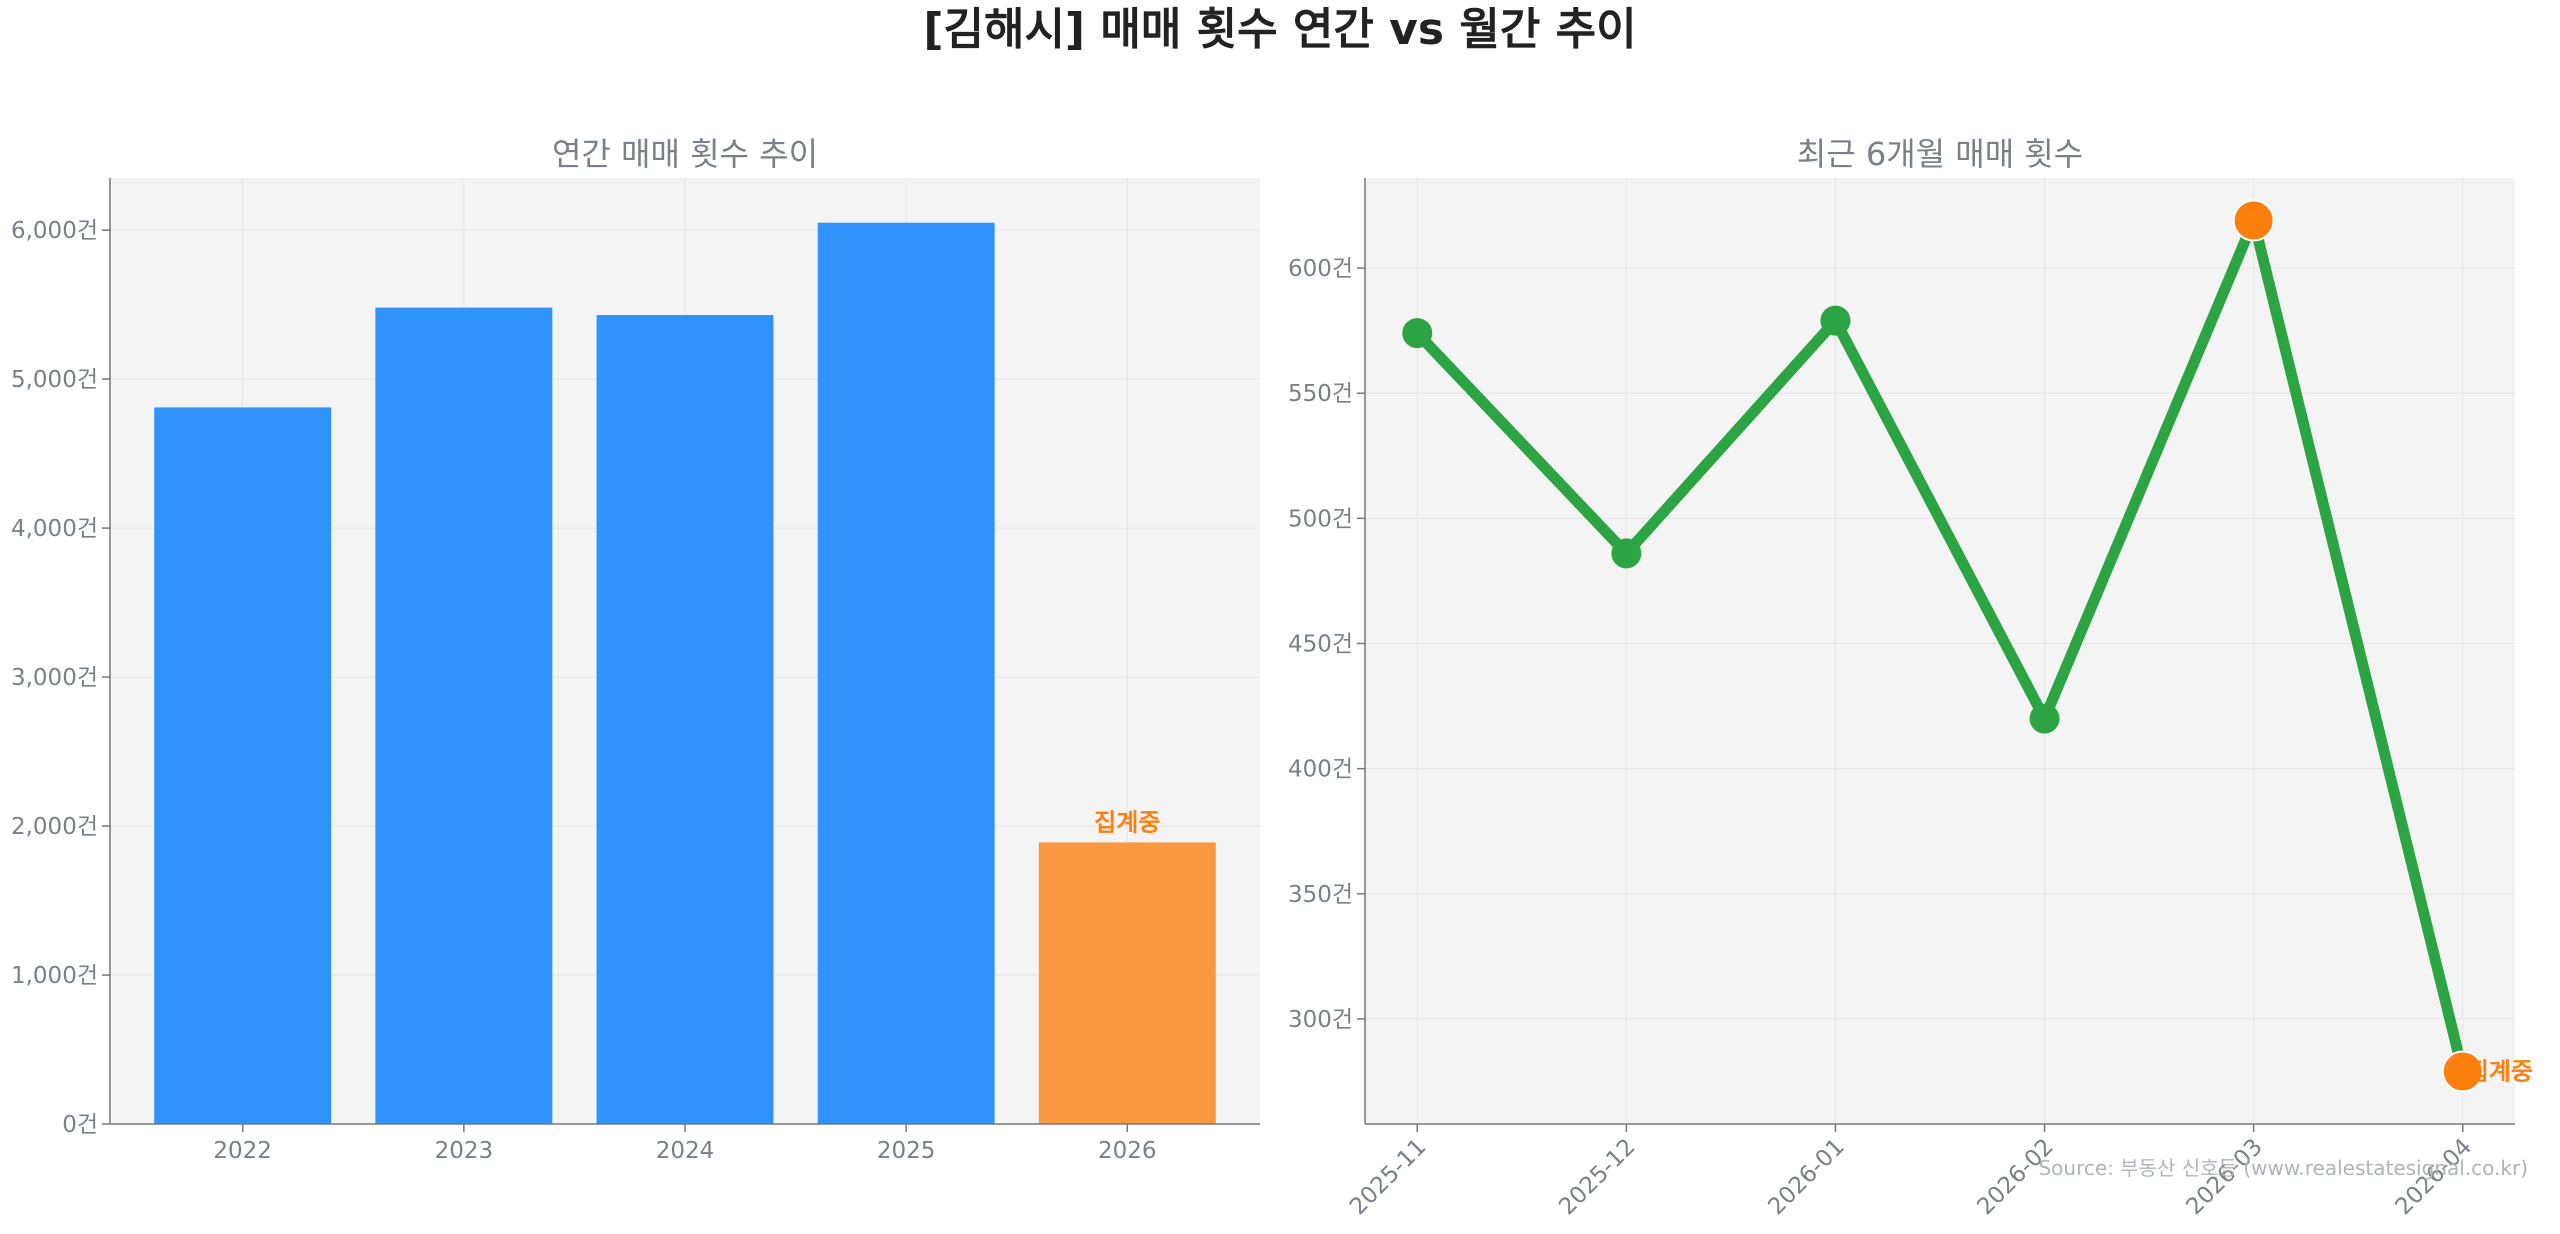 The width and height of the screenshot is (2560, 1234). What do you see at coordinates (464, 1151) in the screenshot?
I see `x-tick-label: 2023` at bounding box center [464, 1151].